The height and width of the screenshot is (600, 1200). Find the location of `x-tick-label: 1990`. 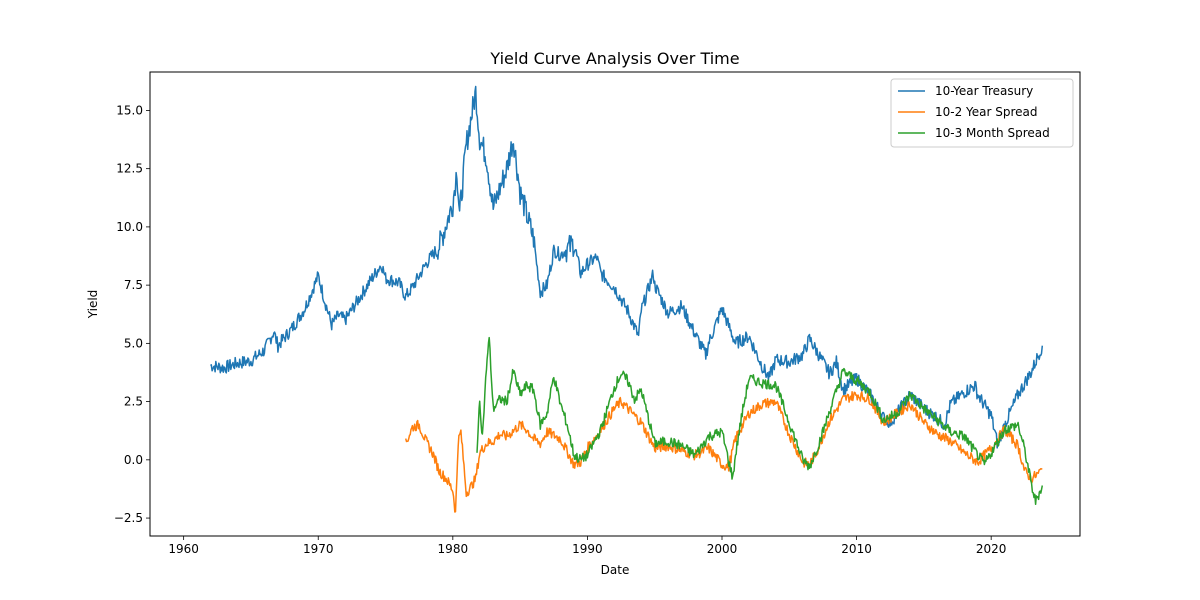

x-tick-label: 1990 is located at coordinates (587, 549).